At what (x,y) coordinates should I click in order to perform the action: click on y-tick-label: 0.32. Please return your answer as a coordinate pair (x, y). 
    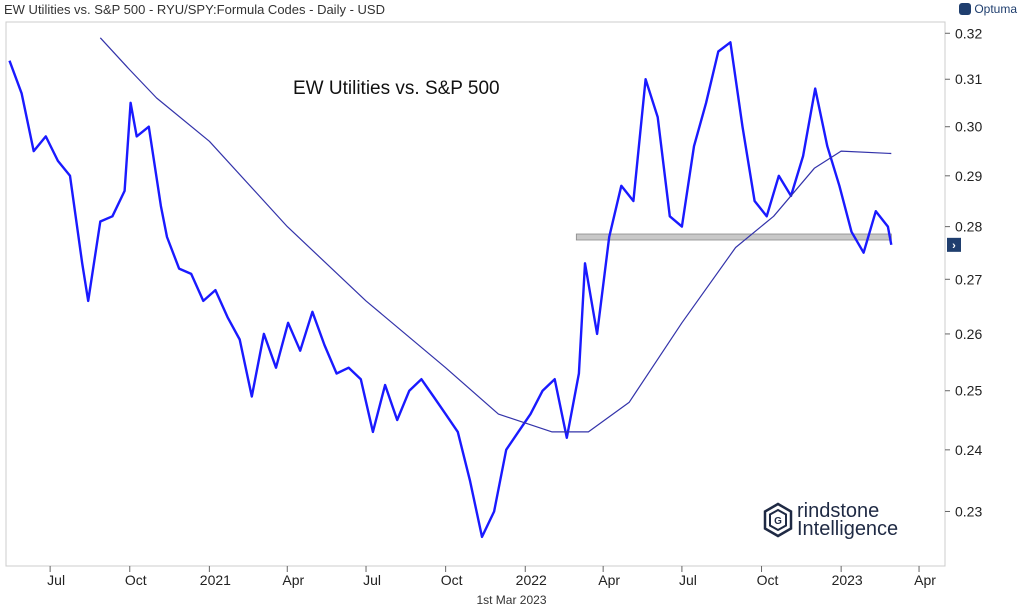
    Looking at the image, I should click on (968, 33).